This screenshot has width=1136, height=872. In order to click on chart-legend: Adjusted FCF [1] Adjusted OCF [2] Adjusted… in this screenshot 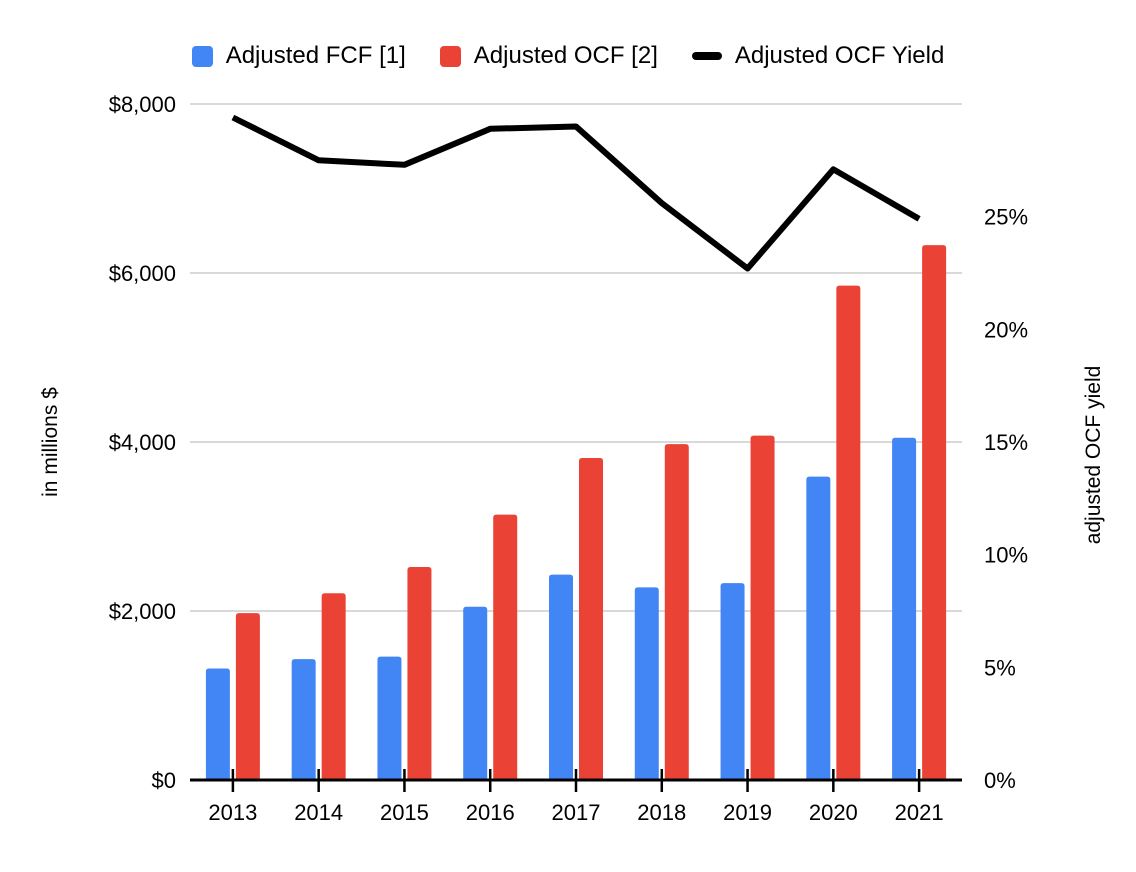, I will do `click(568, 56)`.